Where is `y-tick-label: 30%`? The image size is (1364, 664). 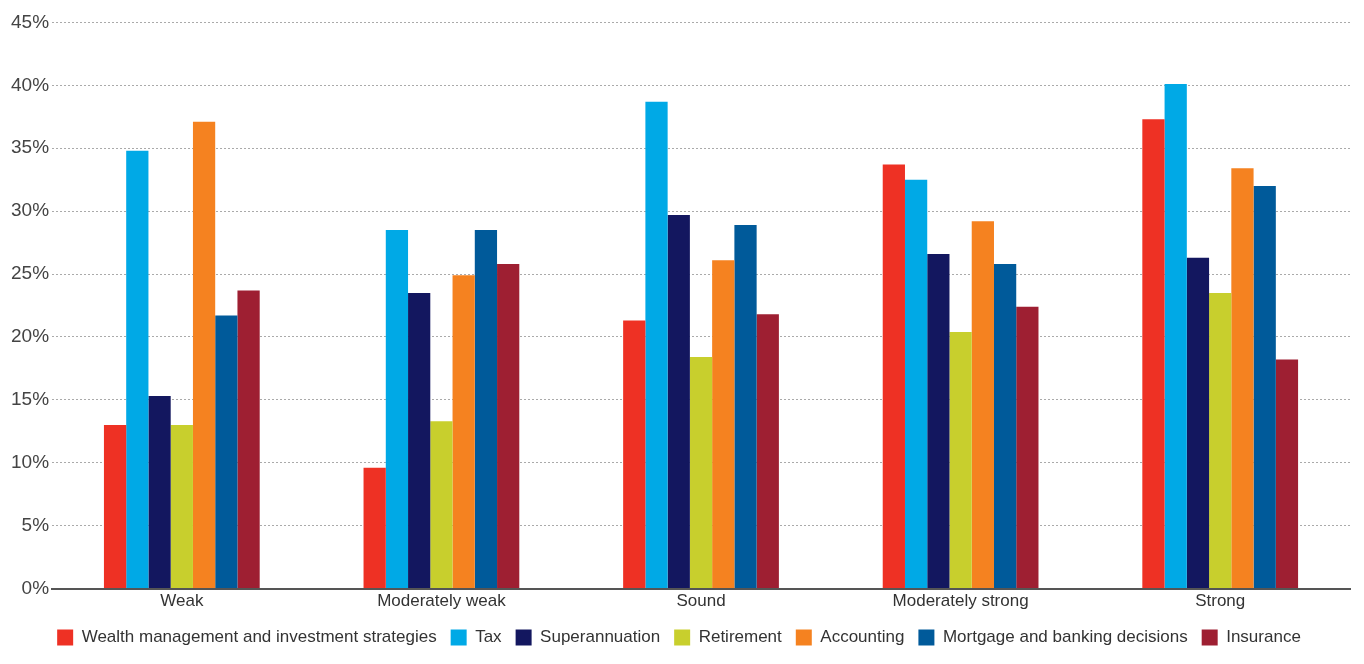
y-tick-label: 30% is located at coordinates (30, 210).